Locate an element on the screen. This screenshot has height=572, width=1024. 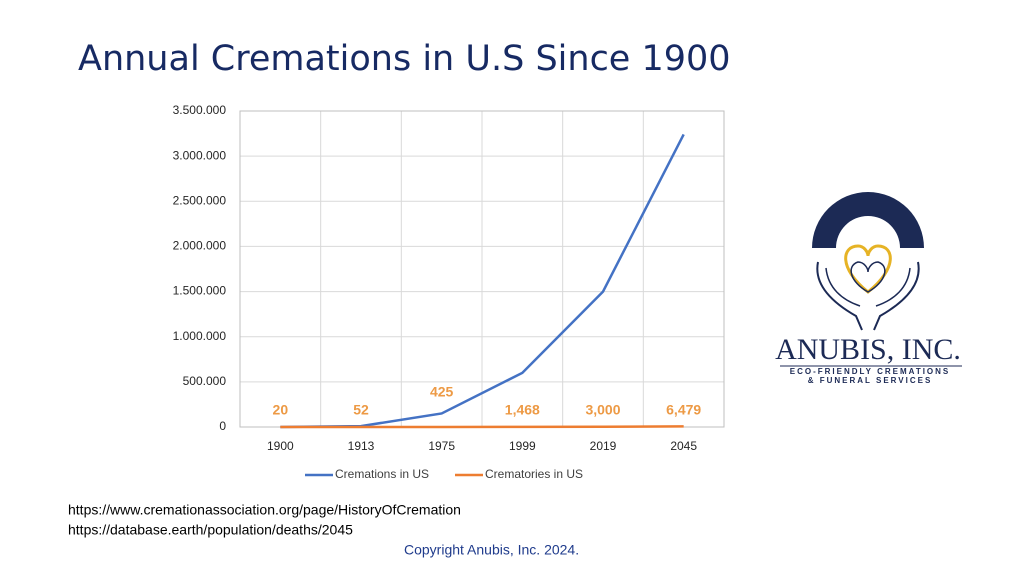
y-tick-label: 3.000.000 is located at coordinates (200, 155).